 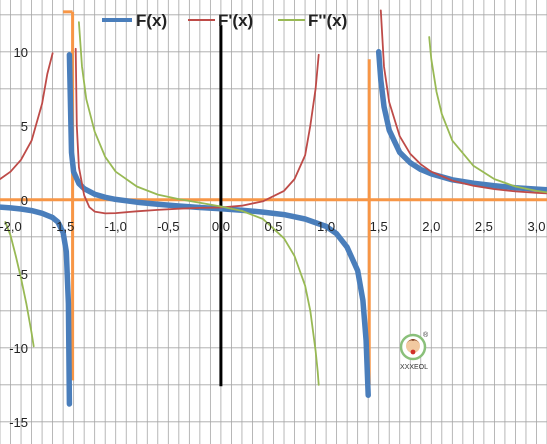 What do you see at coordinates (413, 346) in the screenshot?
I see `logo-face` at bounding box center [413, 346].